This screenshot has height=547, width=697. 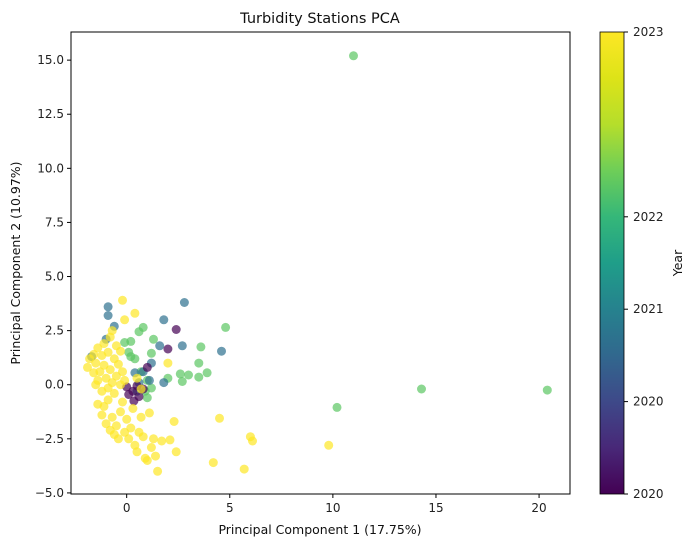 I want to click on y-axis-ticks: −5.0 −2.5 0.0 2.5 5.0 7.5 10.0 12.5 15.0, so click(x=53, y=276).